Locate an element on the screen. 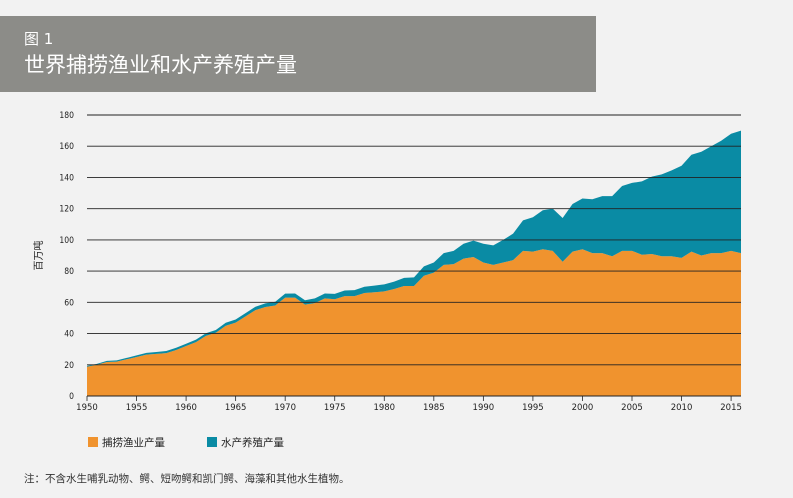 This screenshot has width=793, height=498. x-tick-label: 1950 is located at coordinates (87, 408).